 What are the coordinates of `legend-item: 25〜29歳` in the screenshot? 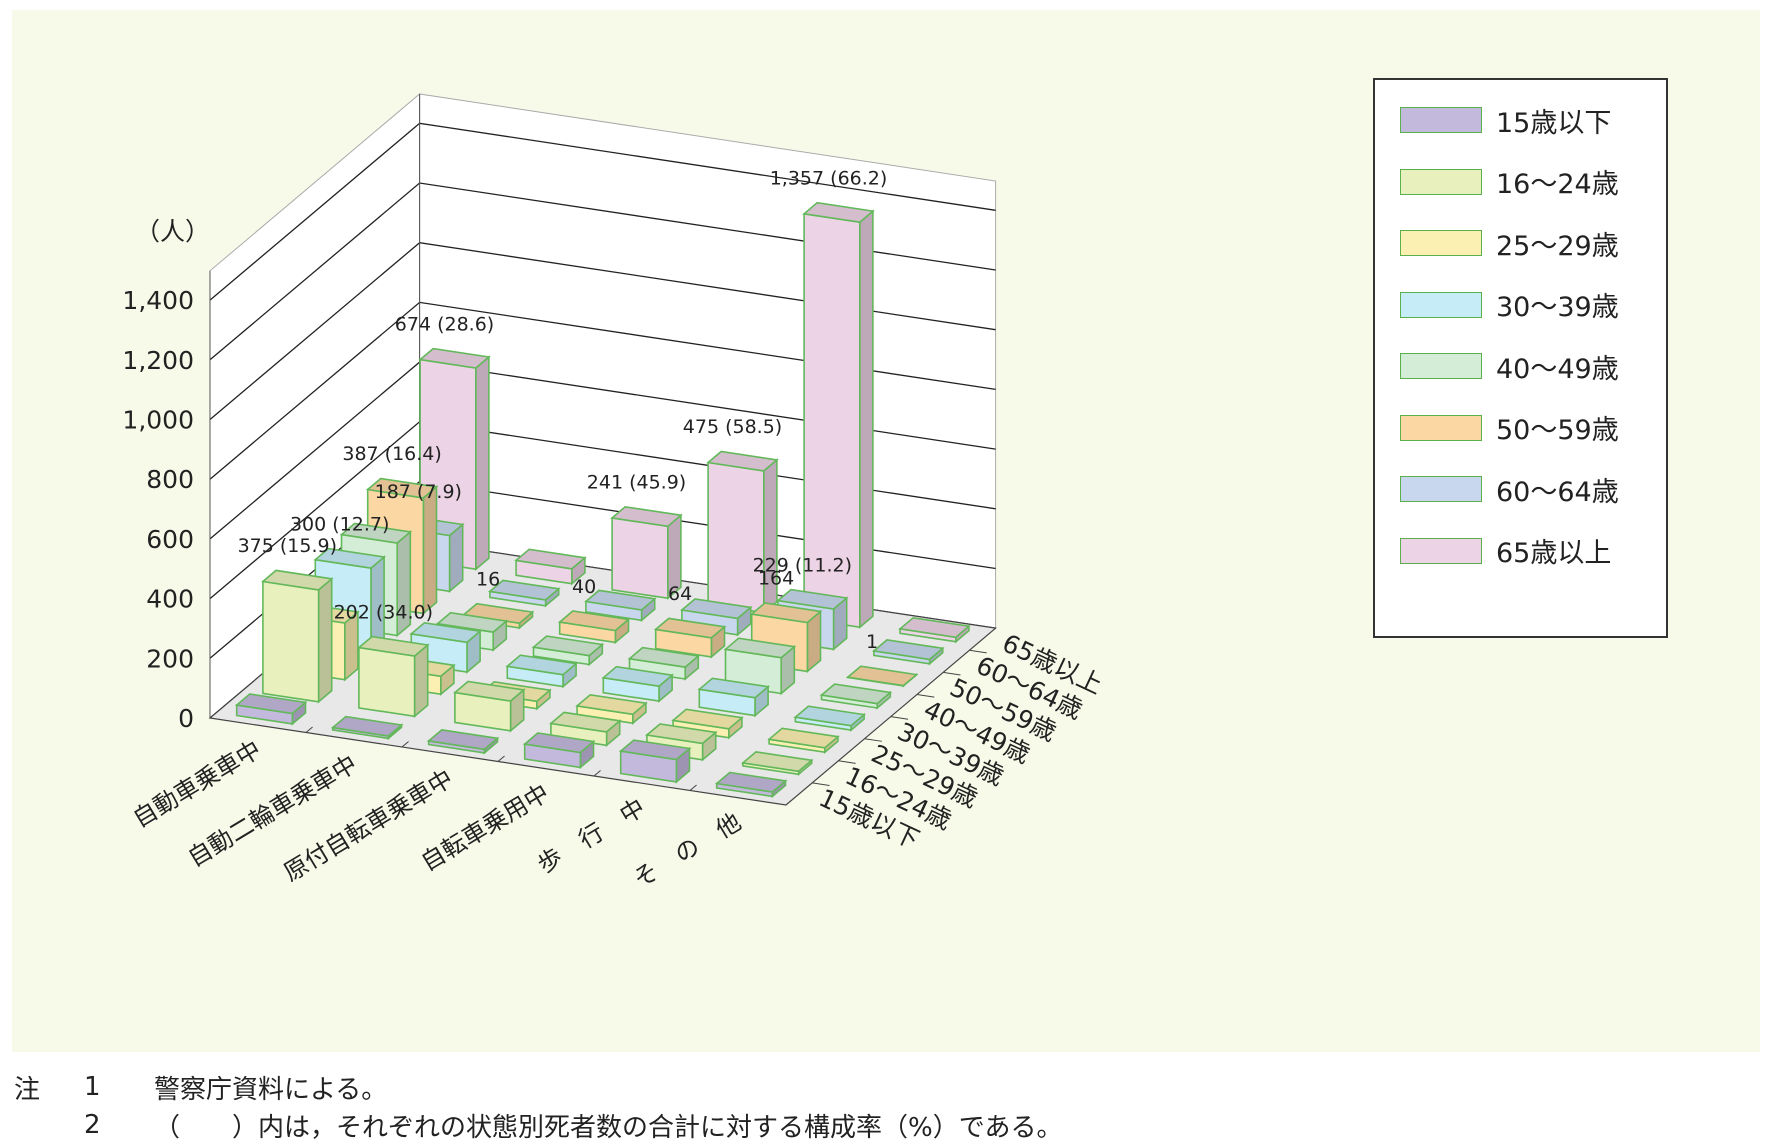 It's located at (1509, 243).